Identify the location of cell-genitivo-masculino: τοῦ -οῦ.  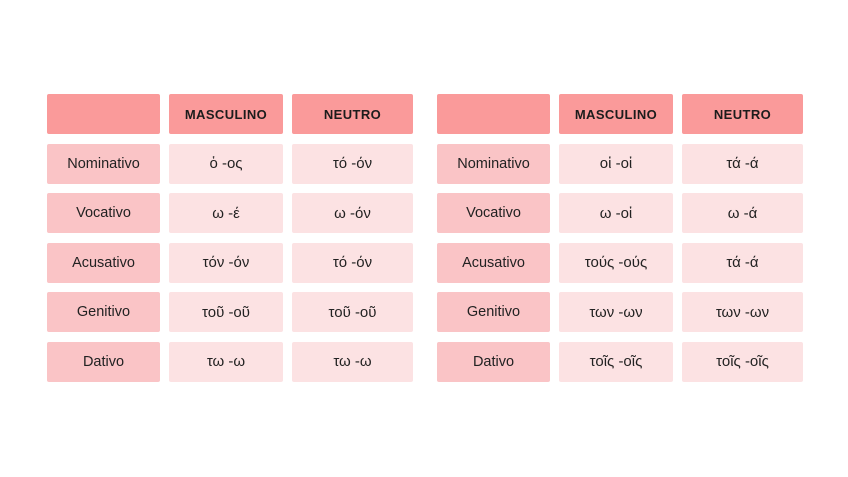
(226, 312).